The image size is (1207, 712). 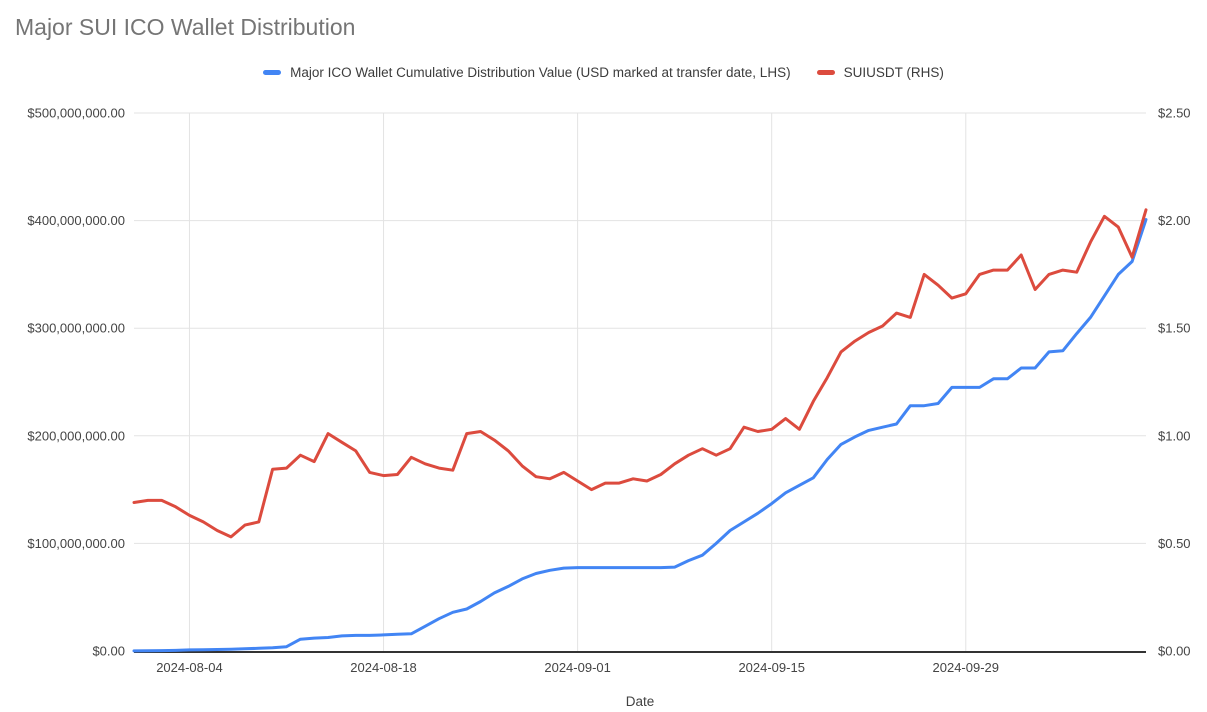 What do you see at coordinates (825, 72) in the screenshot?
I see `legend-swatch-red-icon` at bounding box center [825, 72].